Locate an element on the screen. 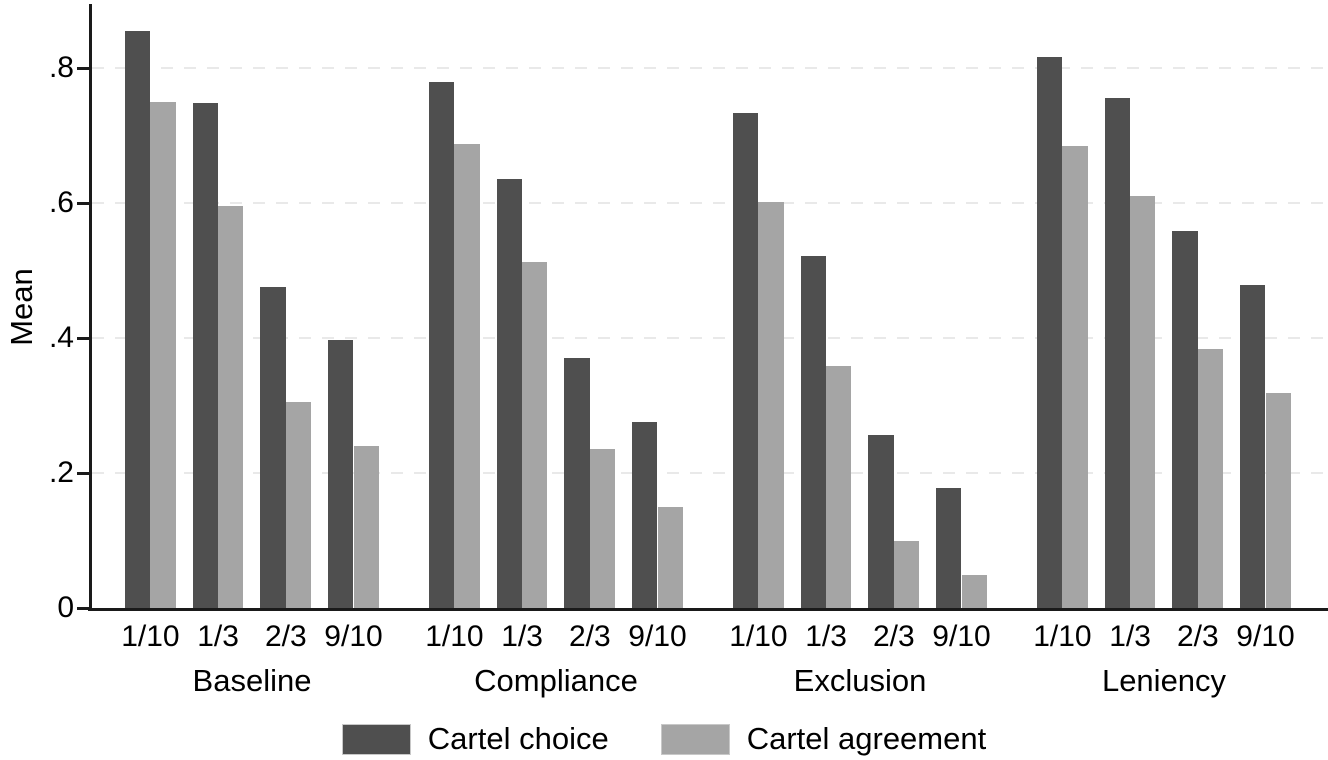 The image size is (1328, 760). legend-item: Cartel agreement is located at coordinates (823, 739).